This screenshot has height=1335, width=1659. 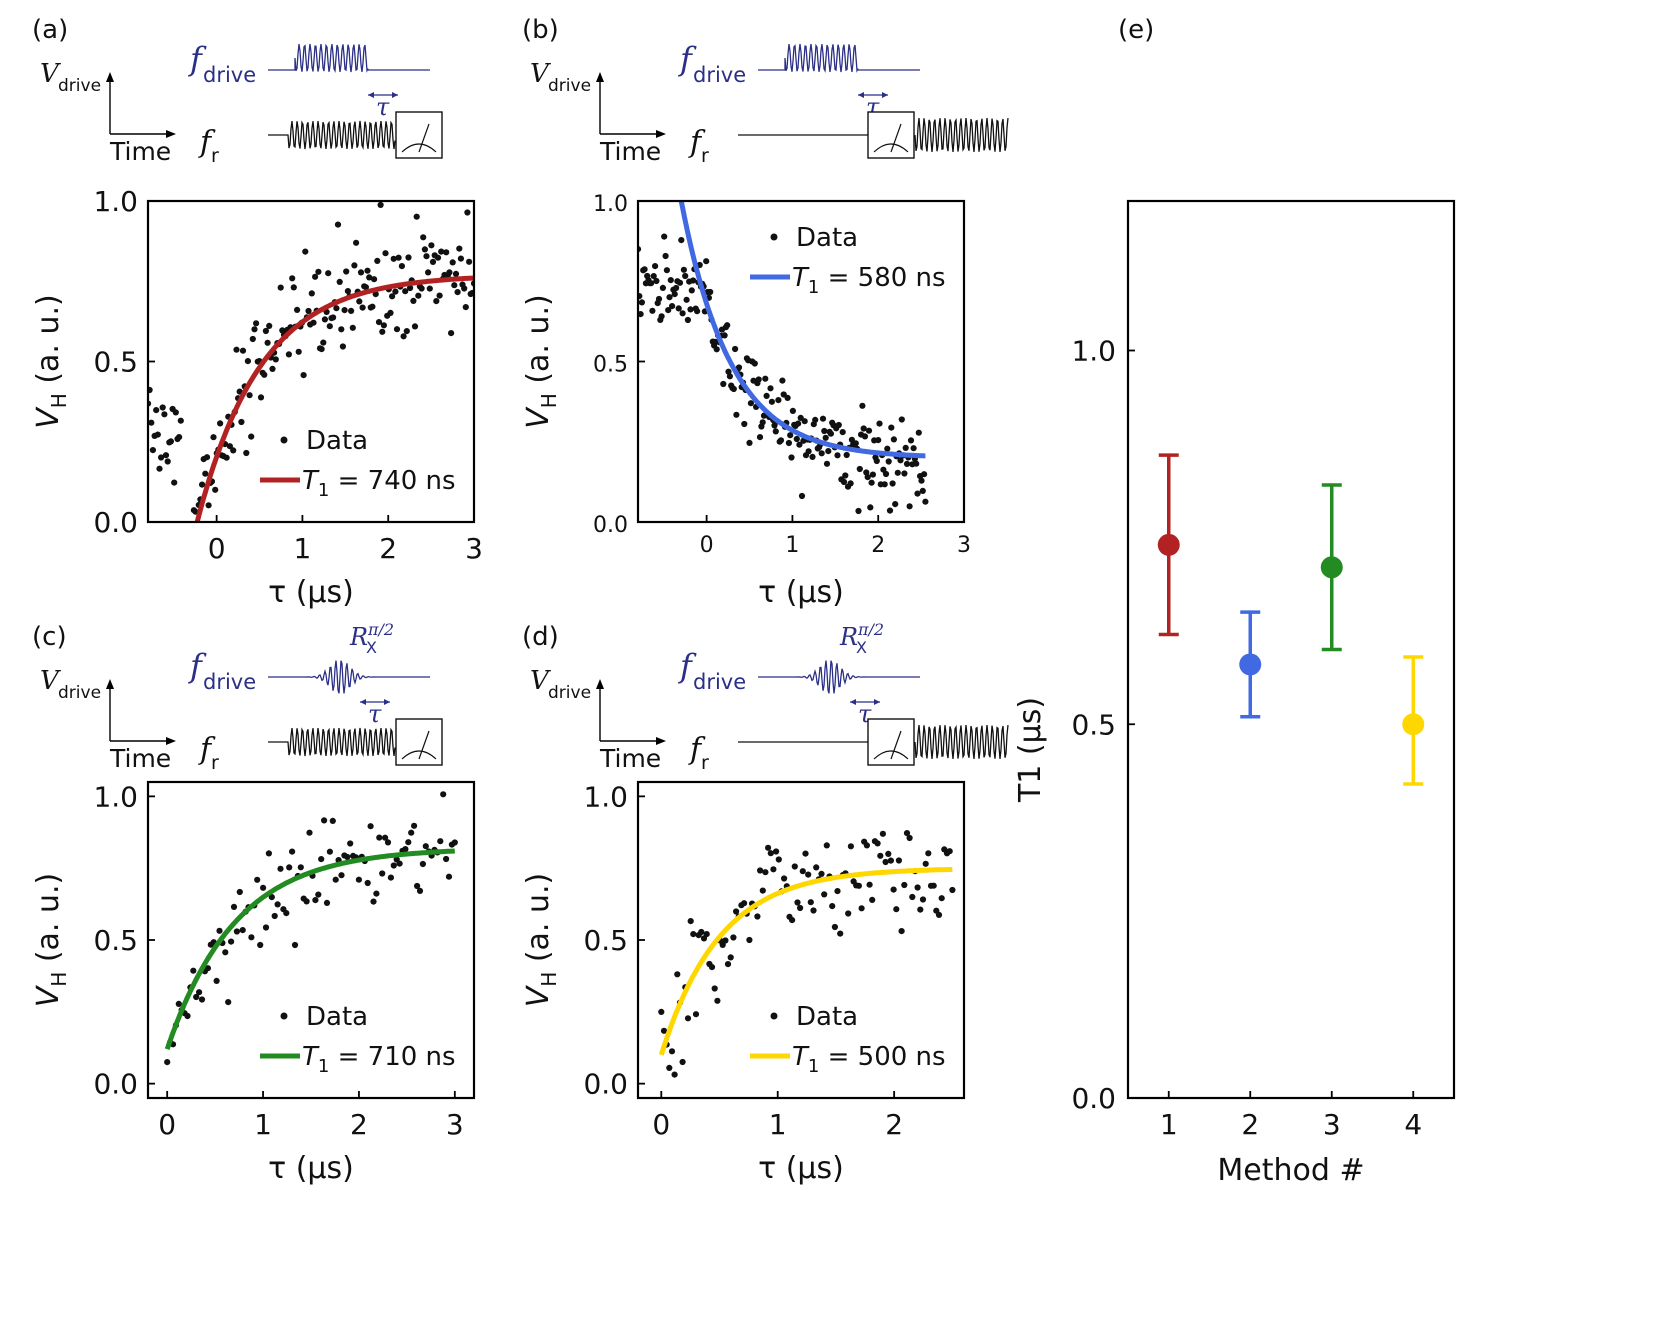 What do you see at coordinates (961, 742) in the screenshot?
I see `readout-waveform` at bounding box center [961, 742].